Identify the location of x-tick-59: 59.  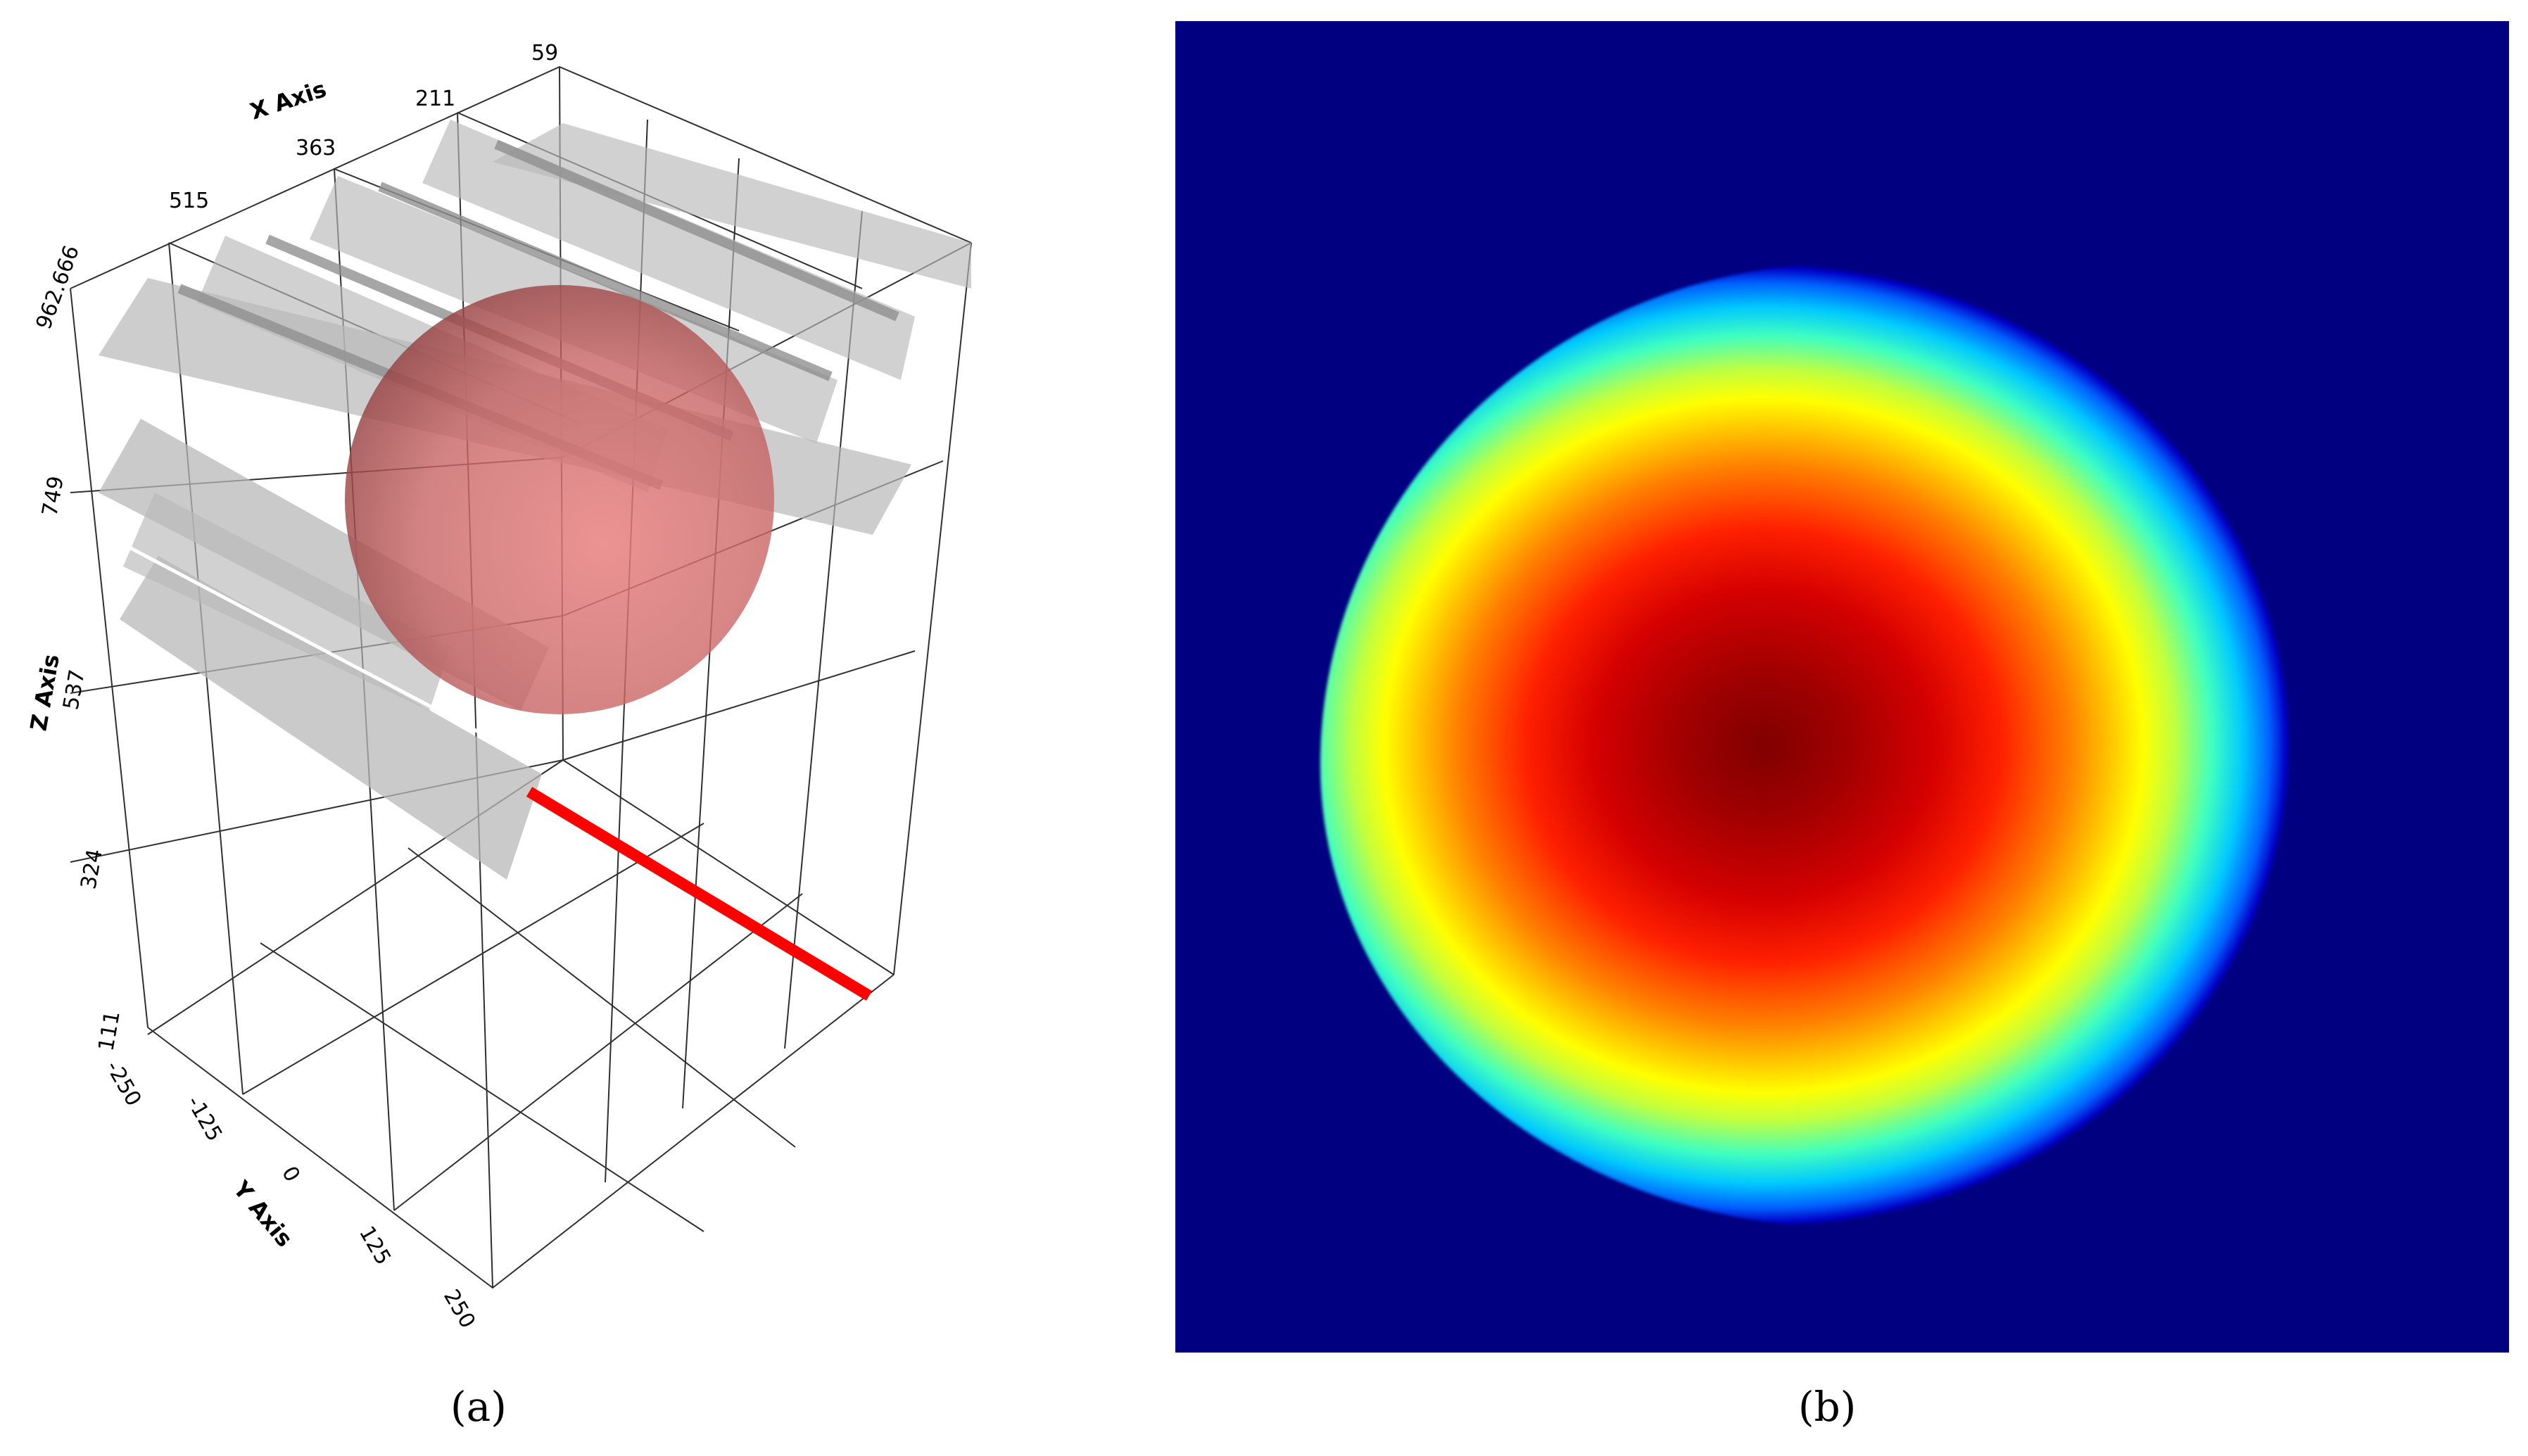
(544, 53).